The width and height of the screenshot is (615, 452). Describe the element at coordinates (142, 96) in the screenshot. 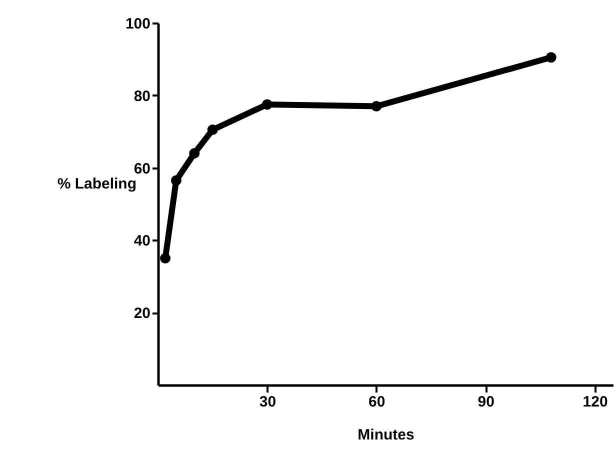

I see `y-tick-label: 80` at that location.